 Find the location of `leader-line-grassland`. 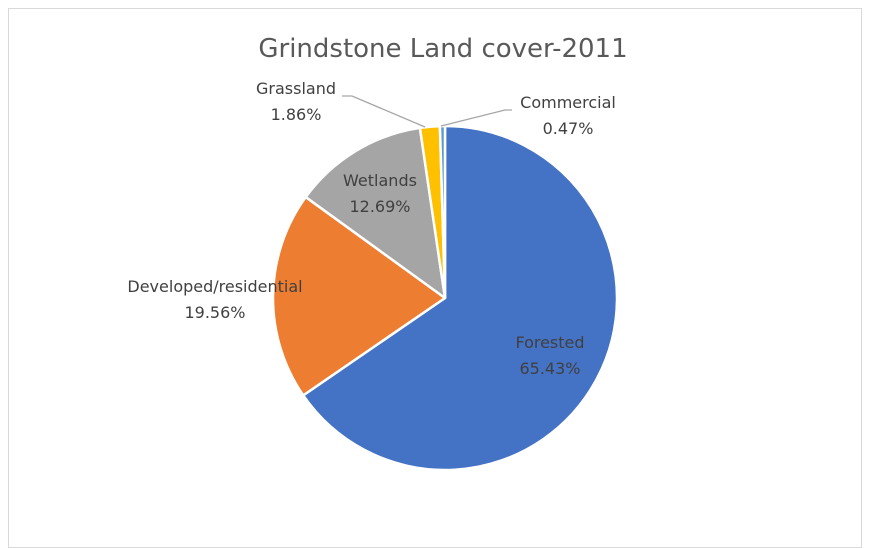

leader-line-grassland is located at coordinates (384, 111).